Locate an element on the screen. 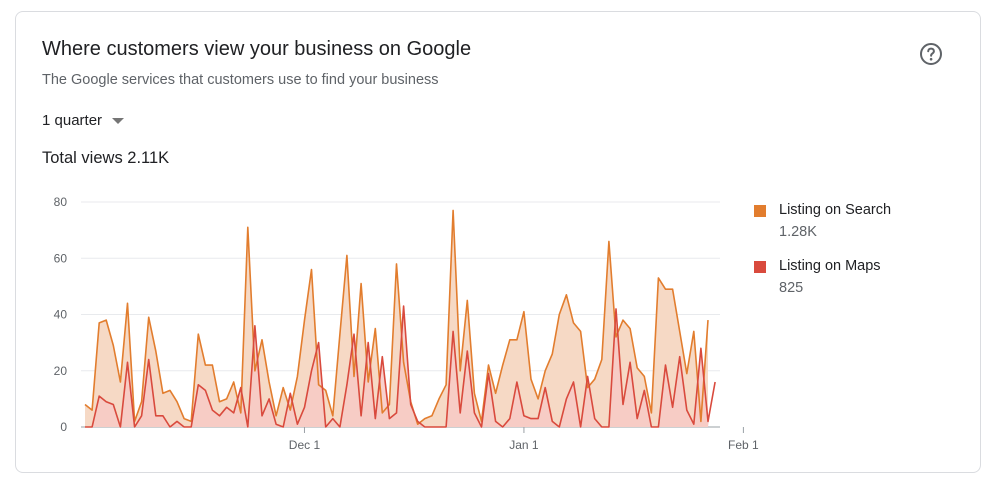 The image size is (1000, 483). x-tick-label: Feb 1 is located at coordinates (743, 445).